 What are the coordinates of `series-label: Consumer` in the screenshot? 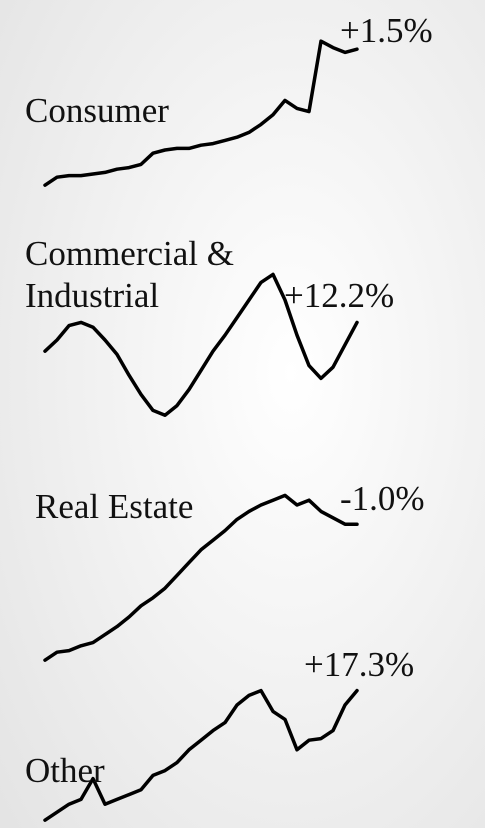 It's located at (97, 110).